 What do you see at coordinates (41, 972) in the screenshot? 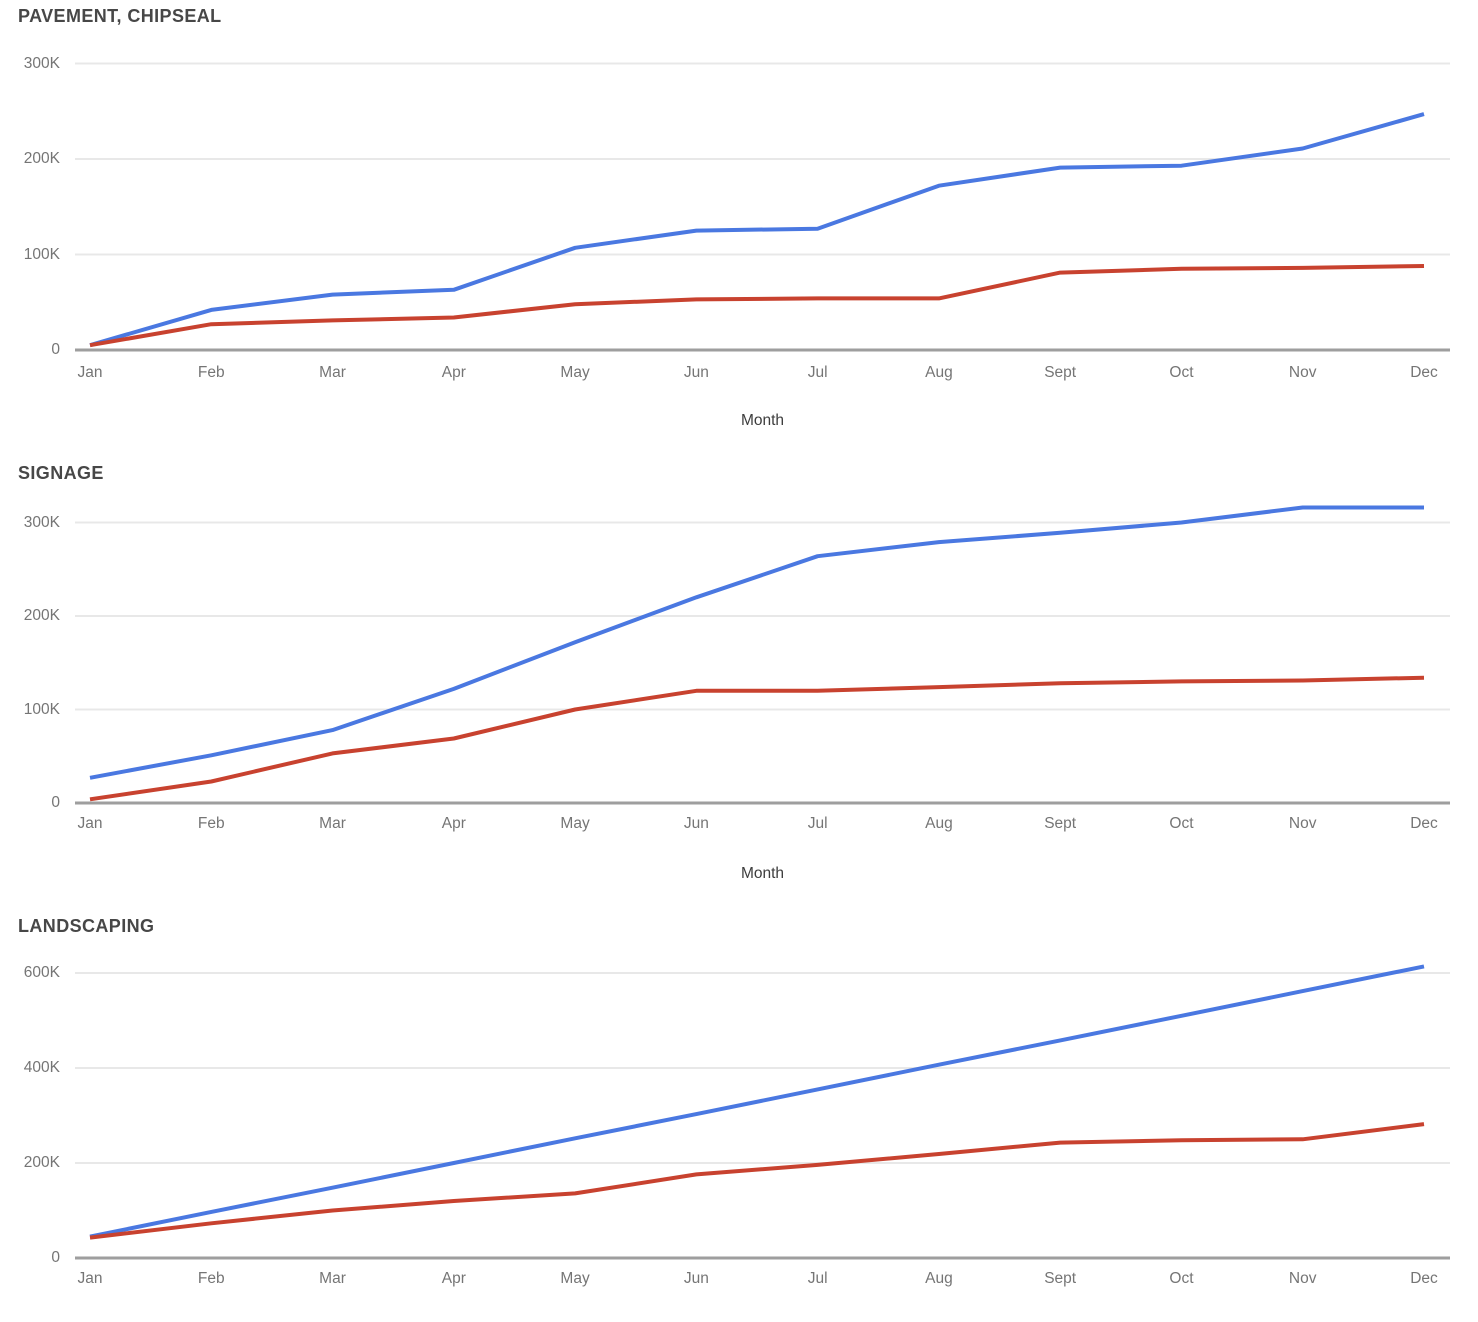
I see `y-tick-label: 600K` at bounding box center [41, 972].